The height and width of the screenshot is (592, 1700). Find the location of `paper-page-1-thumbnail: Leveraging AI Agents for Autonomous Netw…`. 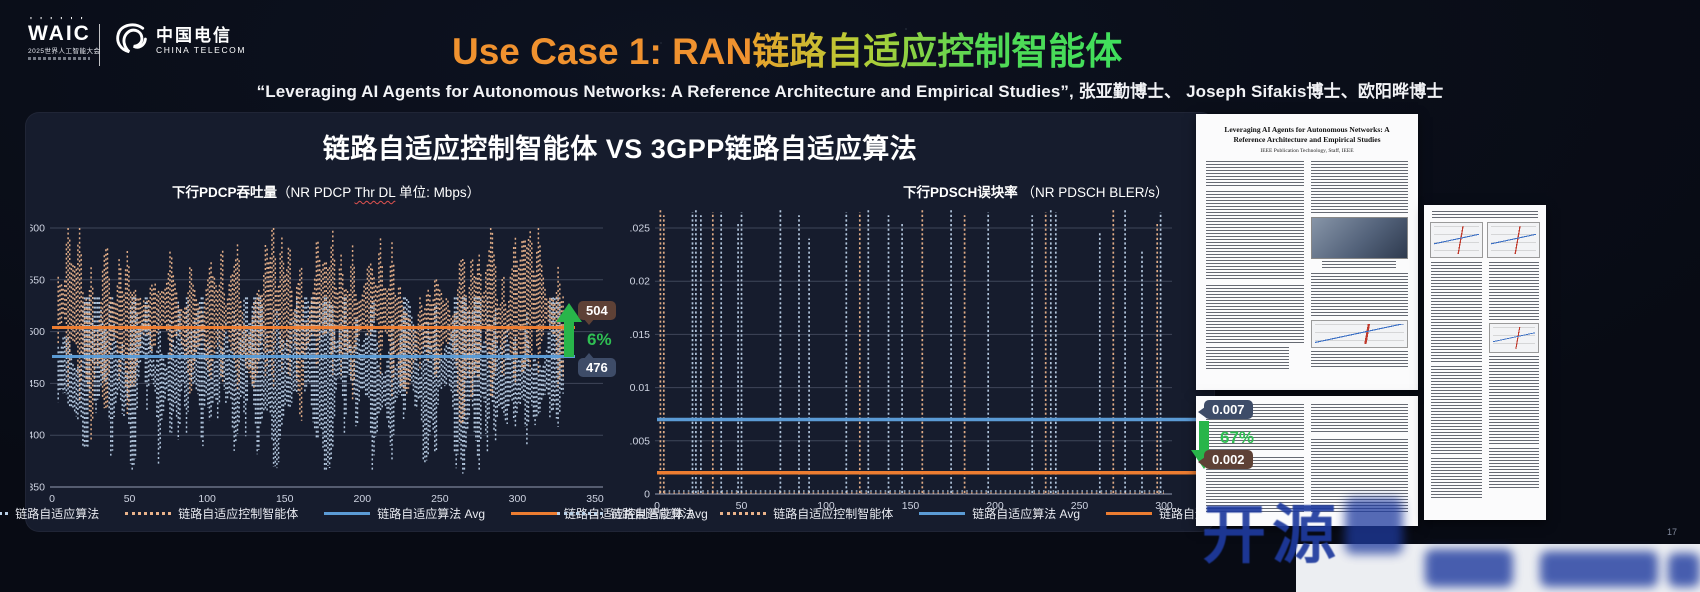

paper-page-1-thumbnail: Leveraging AI Agents for Autonomous Netw… is located at coordinates (1307, 252).